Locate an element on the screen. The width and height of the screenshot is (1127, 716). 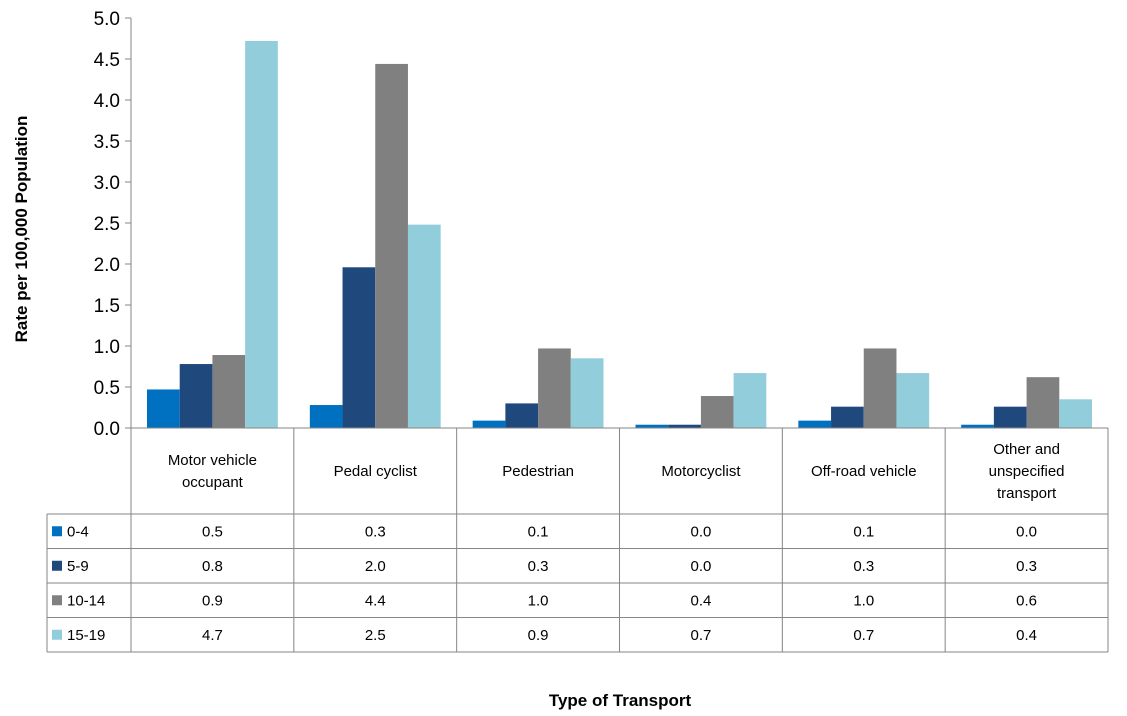
legend-label: 15-19 is located at coordinates (86, 635).